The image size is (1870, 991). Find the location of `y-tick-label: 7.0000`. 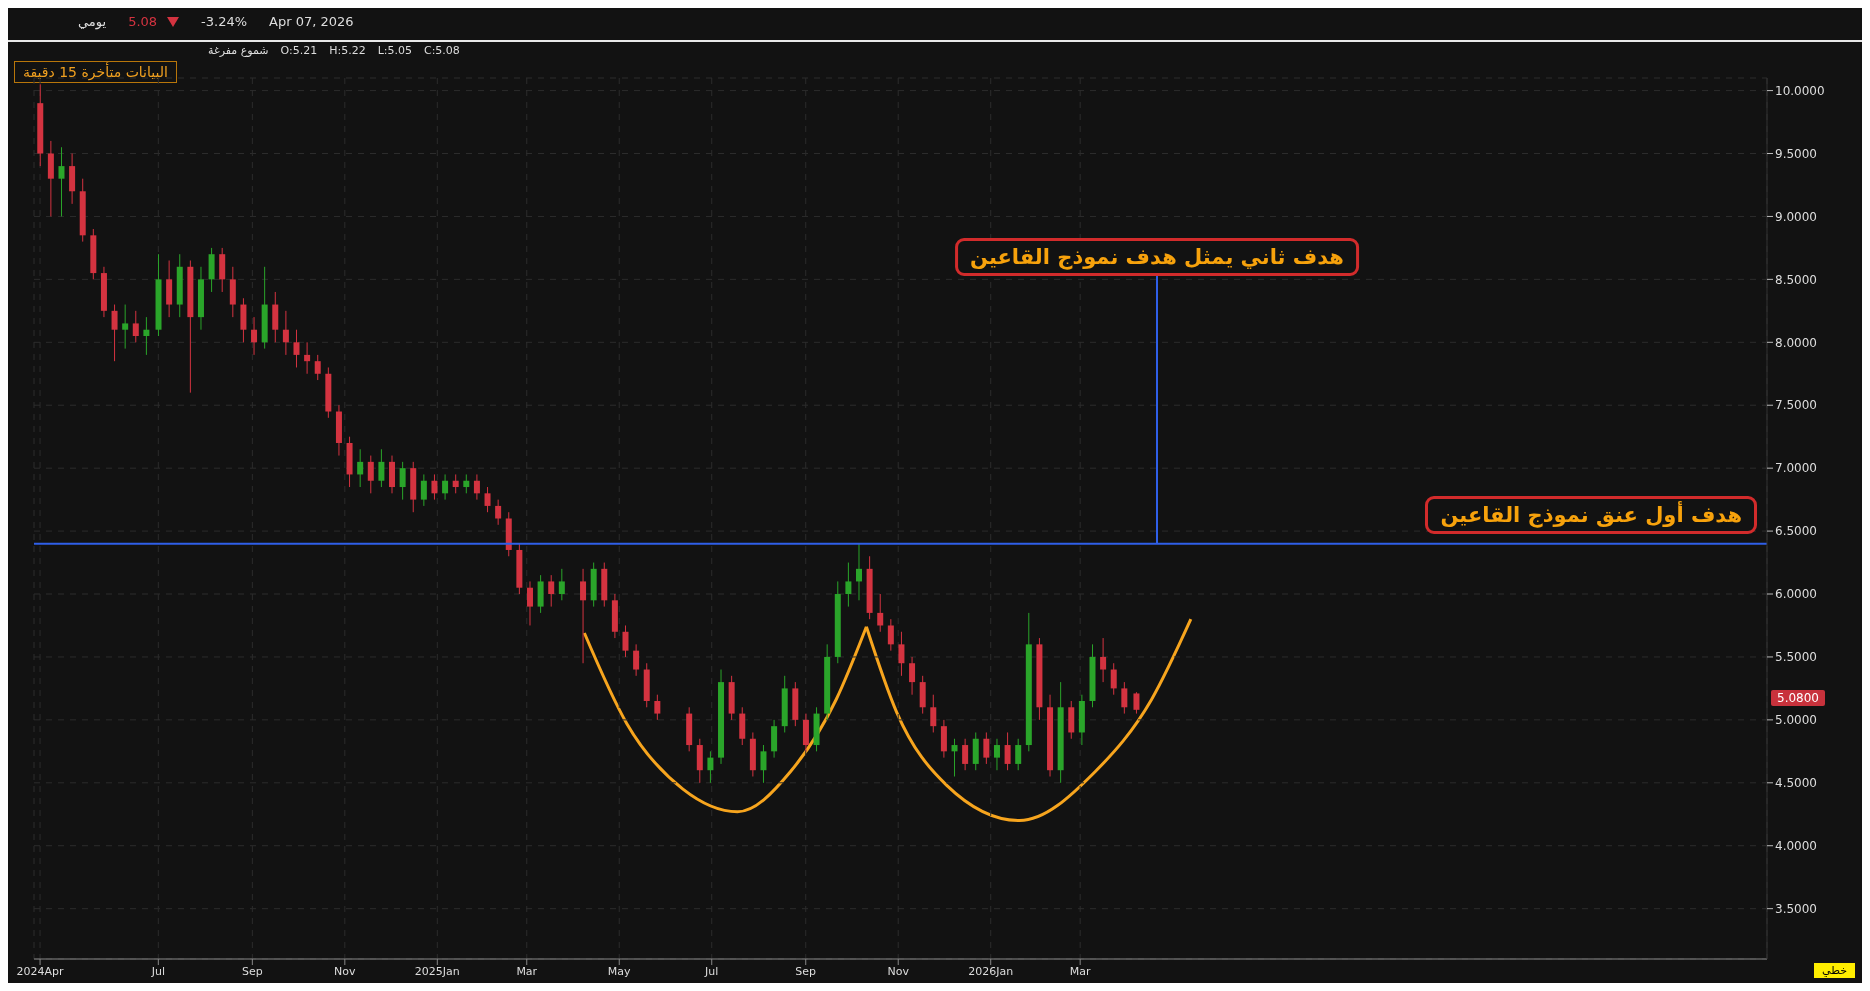

y-tick-label: 7.0000 is located at coordinates (1796, 468).